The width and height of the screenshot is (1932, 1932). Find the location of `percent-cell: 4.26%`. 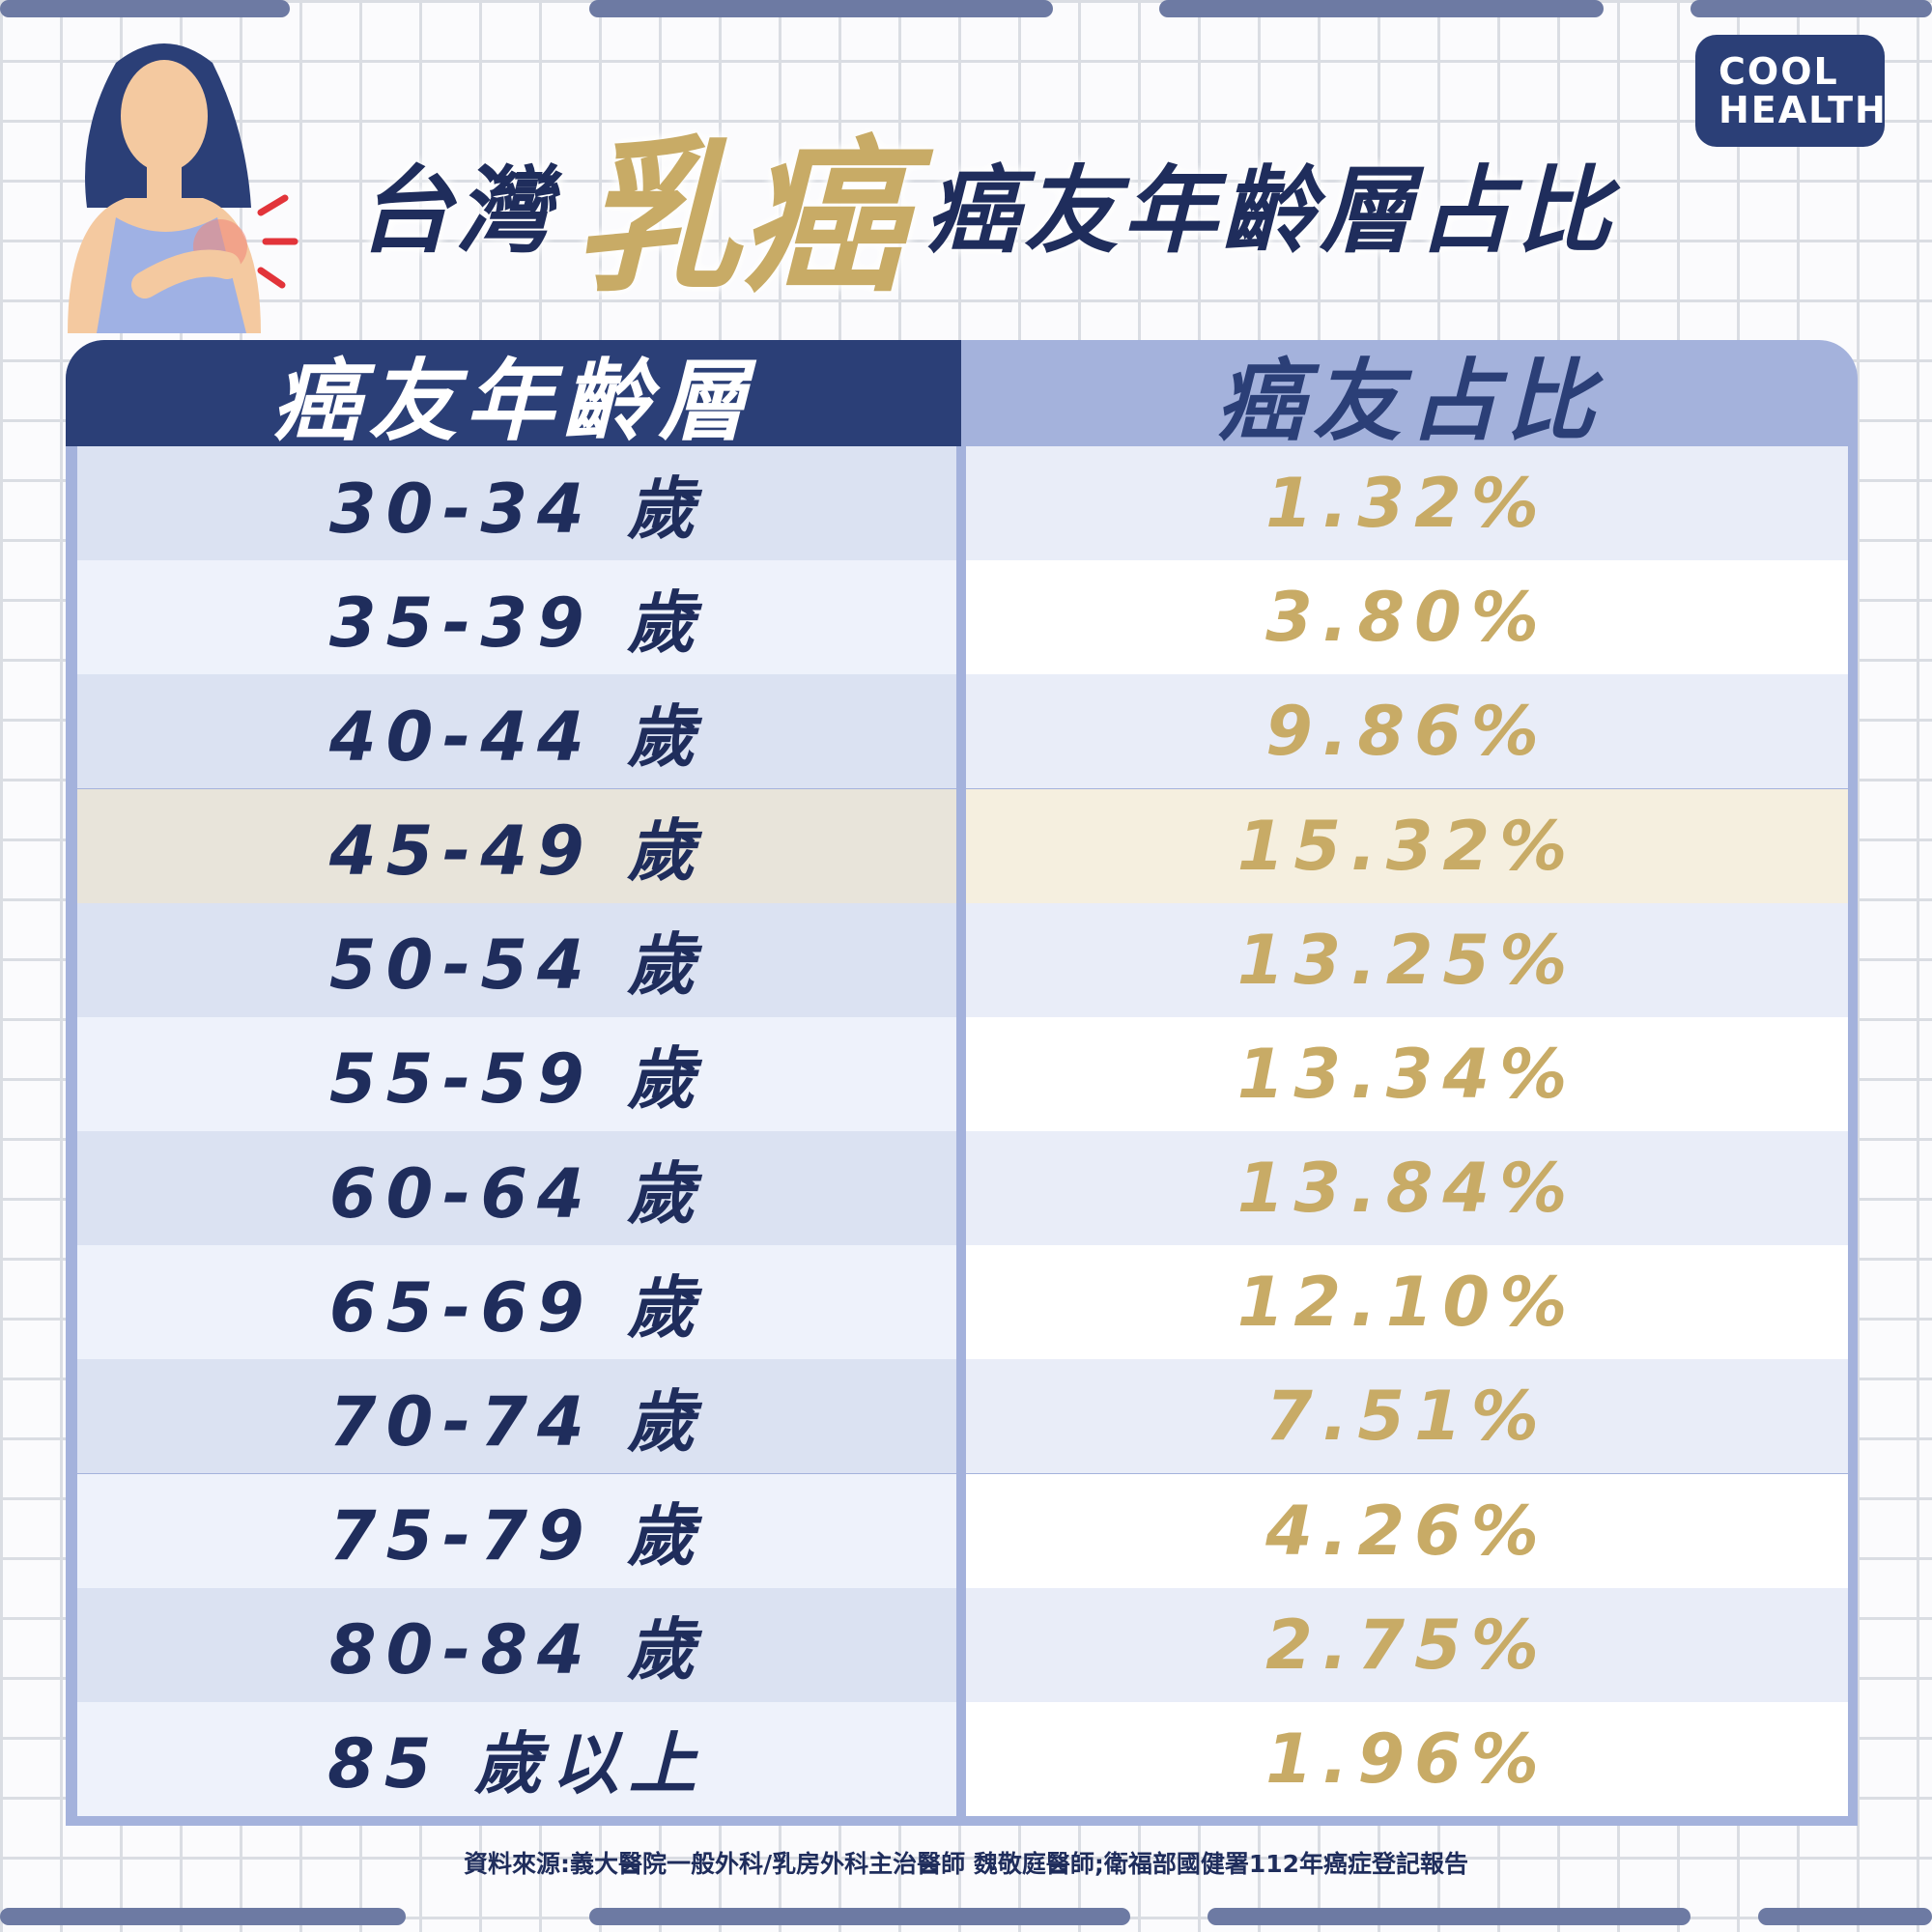

percent-cell: 4.26% is located at coordinates (1407, 1530).